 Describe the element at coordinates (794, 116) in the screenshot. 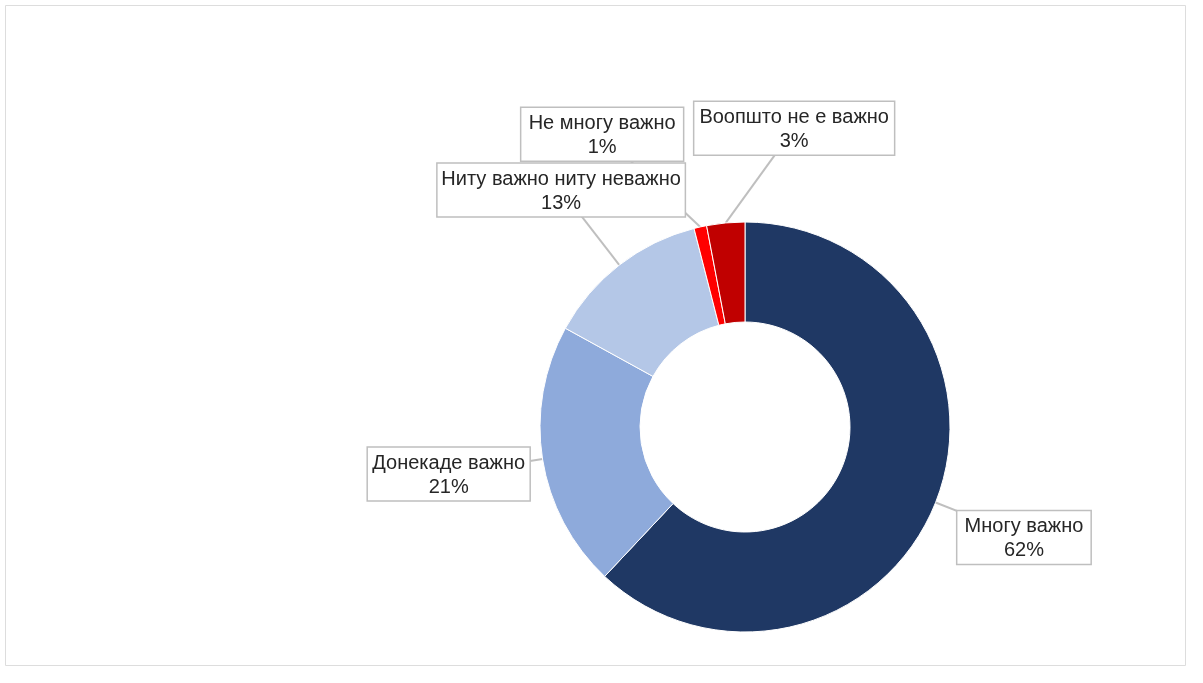

I see `slice-label: Воопшто не е важно` at that location.